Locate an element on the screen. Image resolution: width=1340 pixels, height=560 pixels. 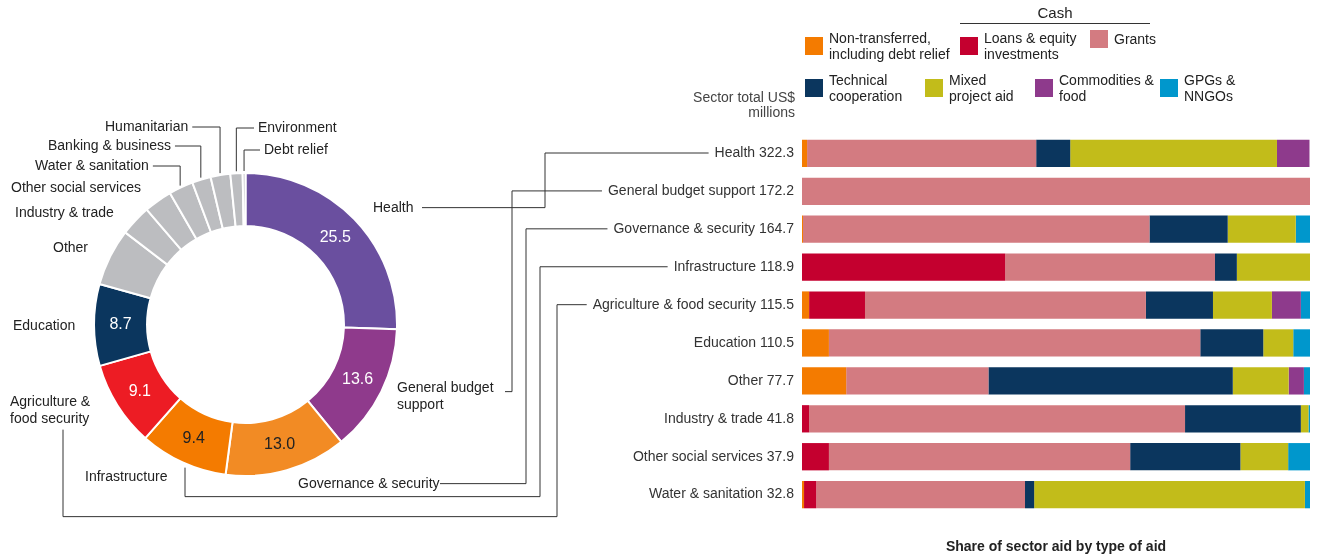
text: Sector total US$ millions is located at coordinates (743, 104).